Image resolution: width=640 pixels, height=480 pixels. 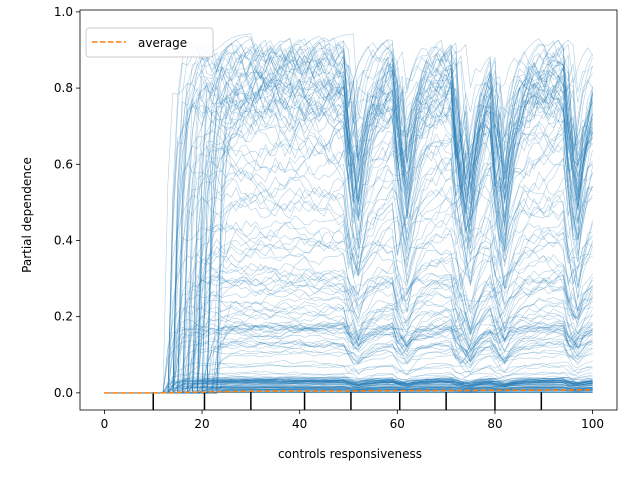 I want to click on x-tick-label: 80, so click(x=494, y=424).